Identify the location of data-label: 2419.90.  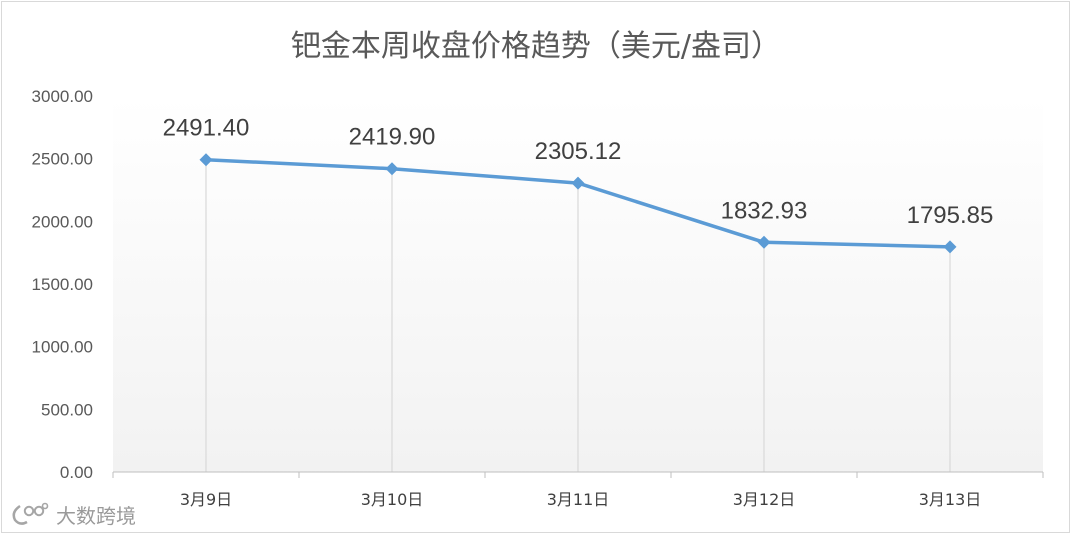
(392, 137).